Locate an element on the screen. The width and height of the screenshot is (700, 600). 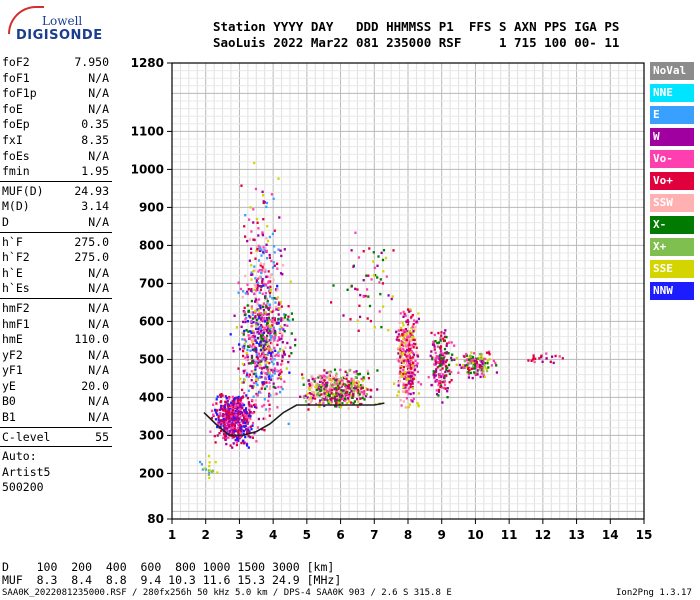
param-row: yF2 N/A is located at coordinates (56, 356).